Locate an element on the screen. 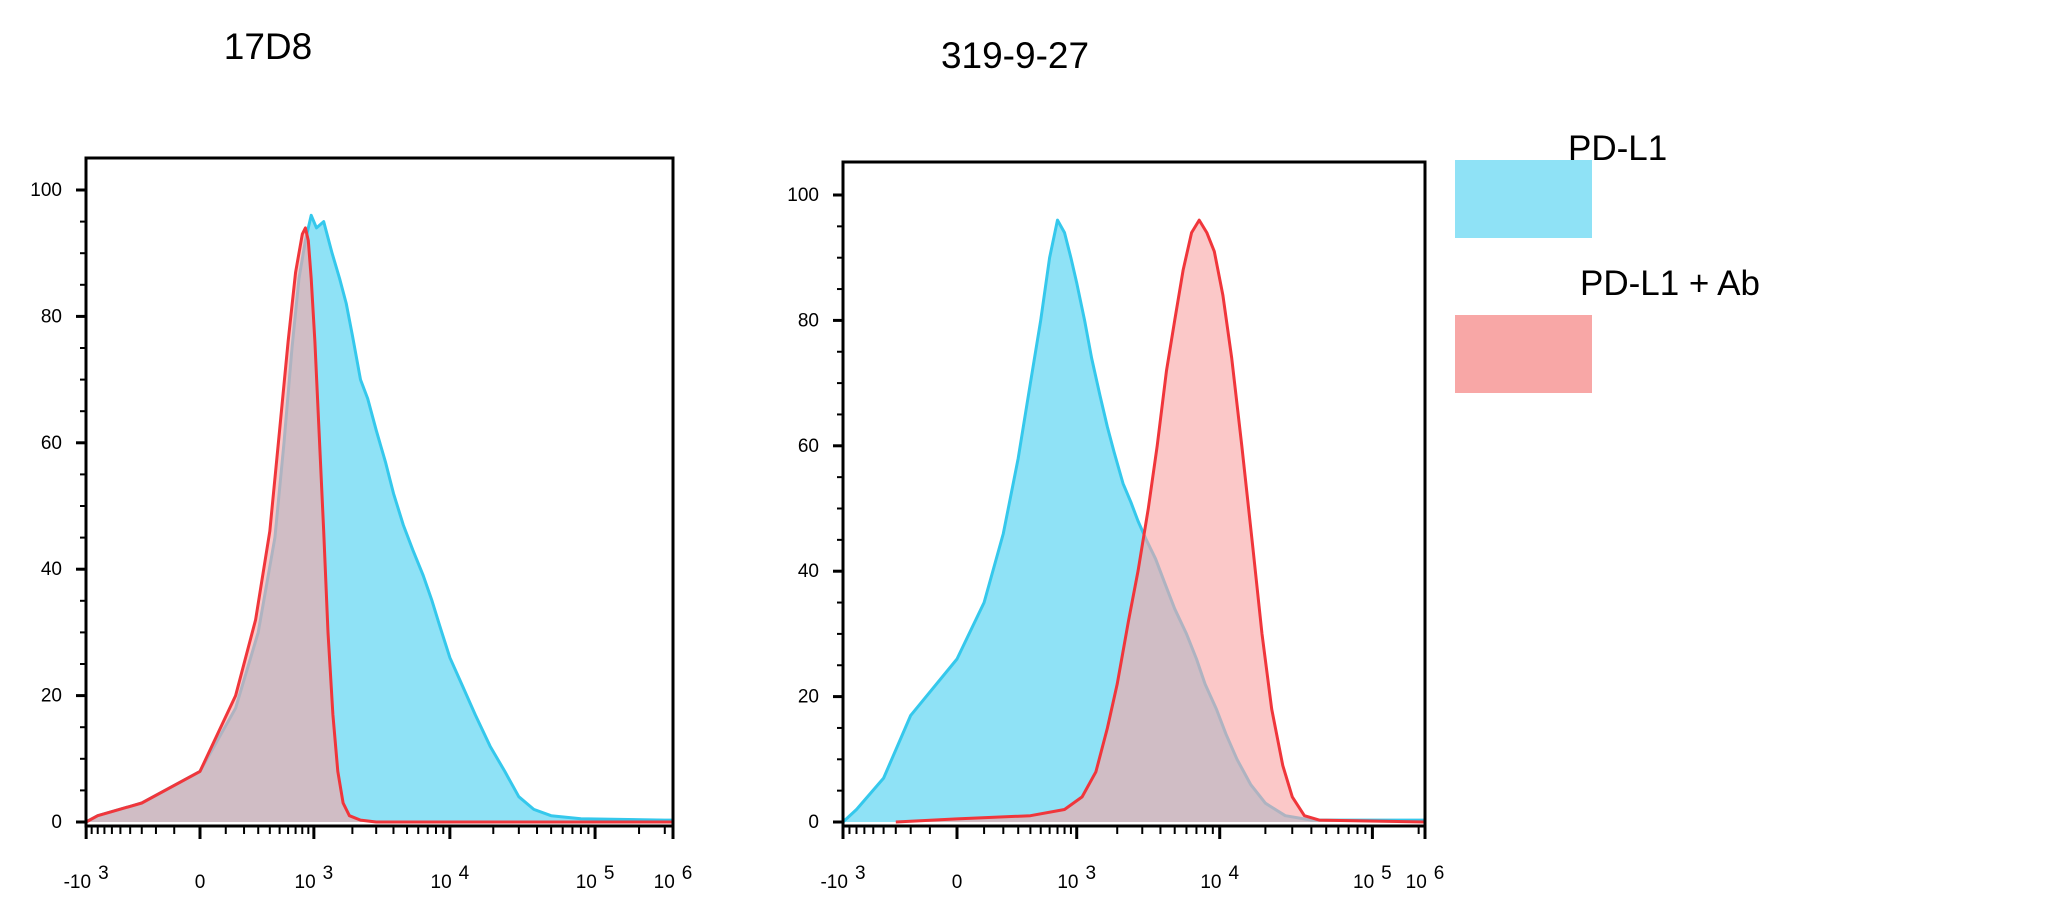 This screenshot has height=908, width=2065. panel-title-17d8: 17D8 is located at coordinates (268, 46).